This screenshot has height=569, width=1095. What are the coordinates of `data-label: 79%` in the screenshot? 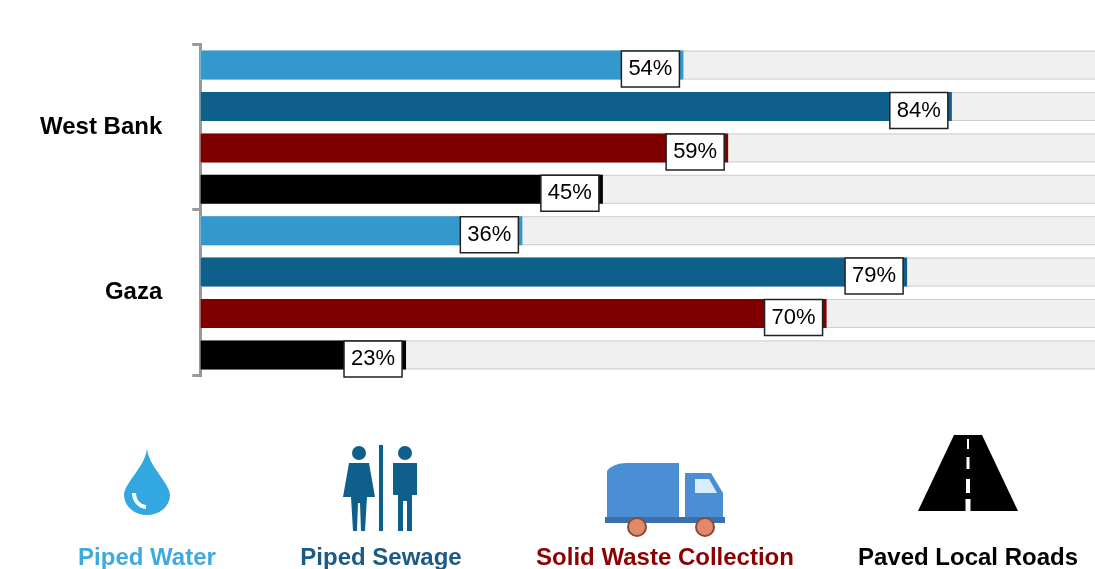 It's located at (874, 275).